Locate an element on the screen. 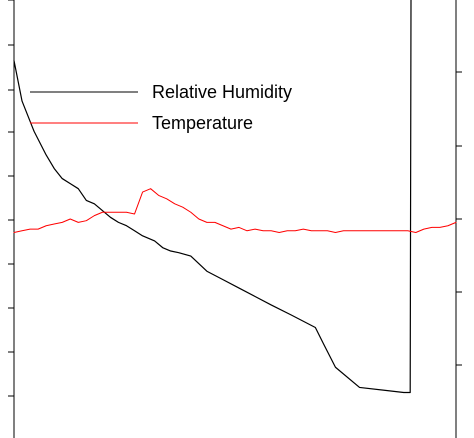 The width and height of the screenshot is (474, 438). temperature-line is located at coordinates (235, 210).